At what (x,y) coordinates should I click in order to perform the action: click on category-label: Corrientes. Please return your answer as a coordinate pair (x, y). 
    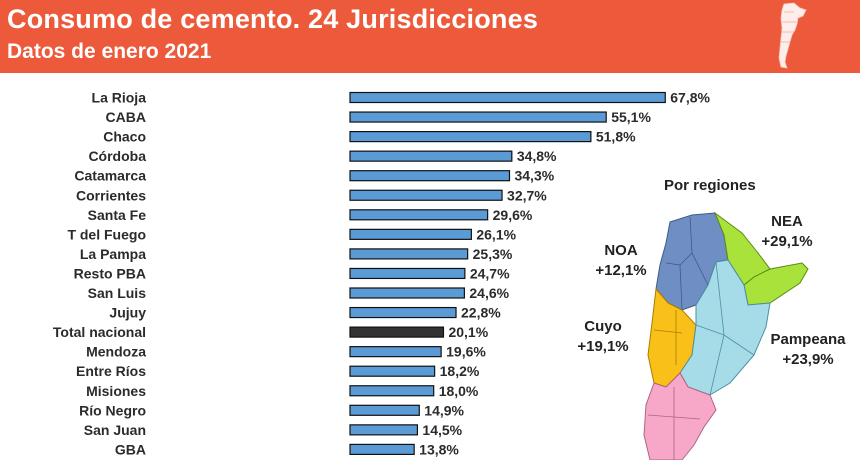
    Looking at the image, I should click on (111, 195).